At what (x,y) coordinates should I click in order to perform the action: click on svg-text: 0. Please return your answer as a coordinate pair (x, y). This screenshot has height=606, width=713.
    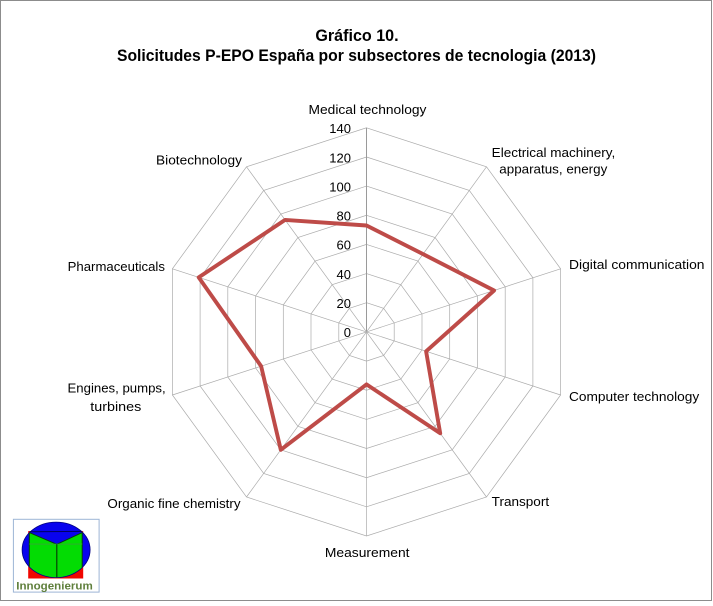
    Looking at the image, I should click on (347, 332).